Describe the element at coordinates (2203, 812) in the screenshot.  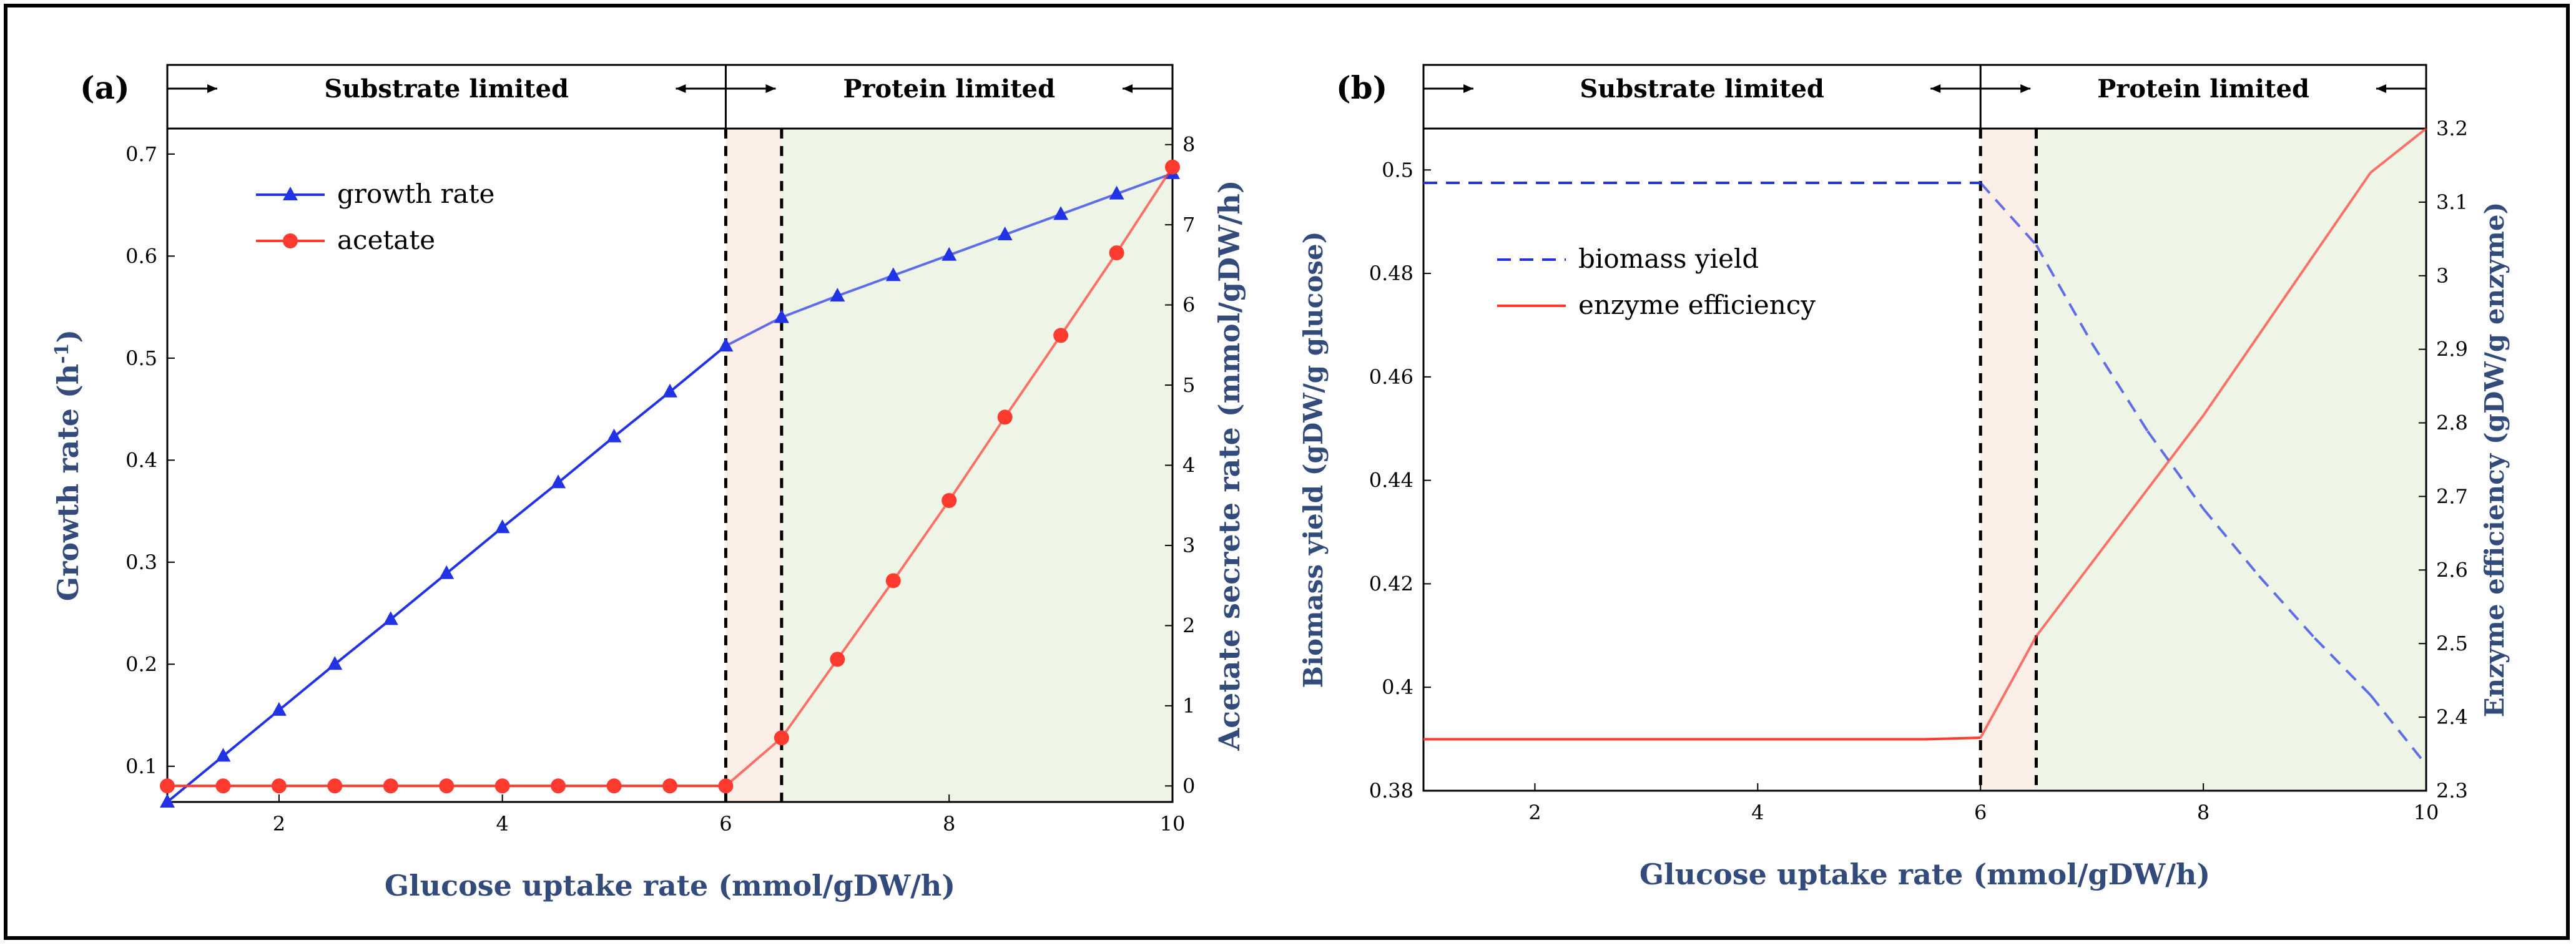
I see `x-tick-label: 8` at that location.